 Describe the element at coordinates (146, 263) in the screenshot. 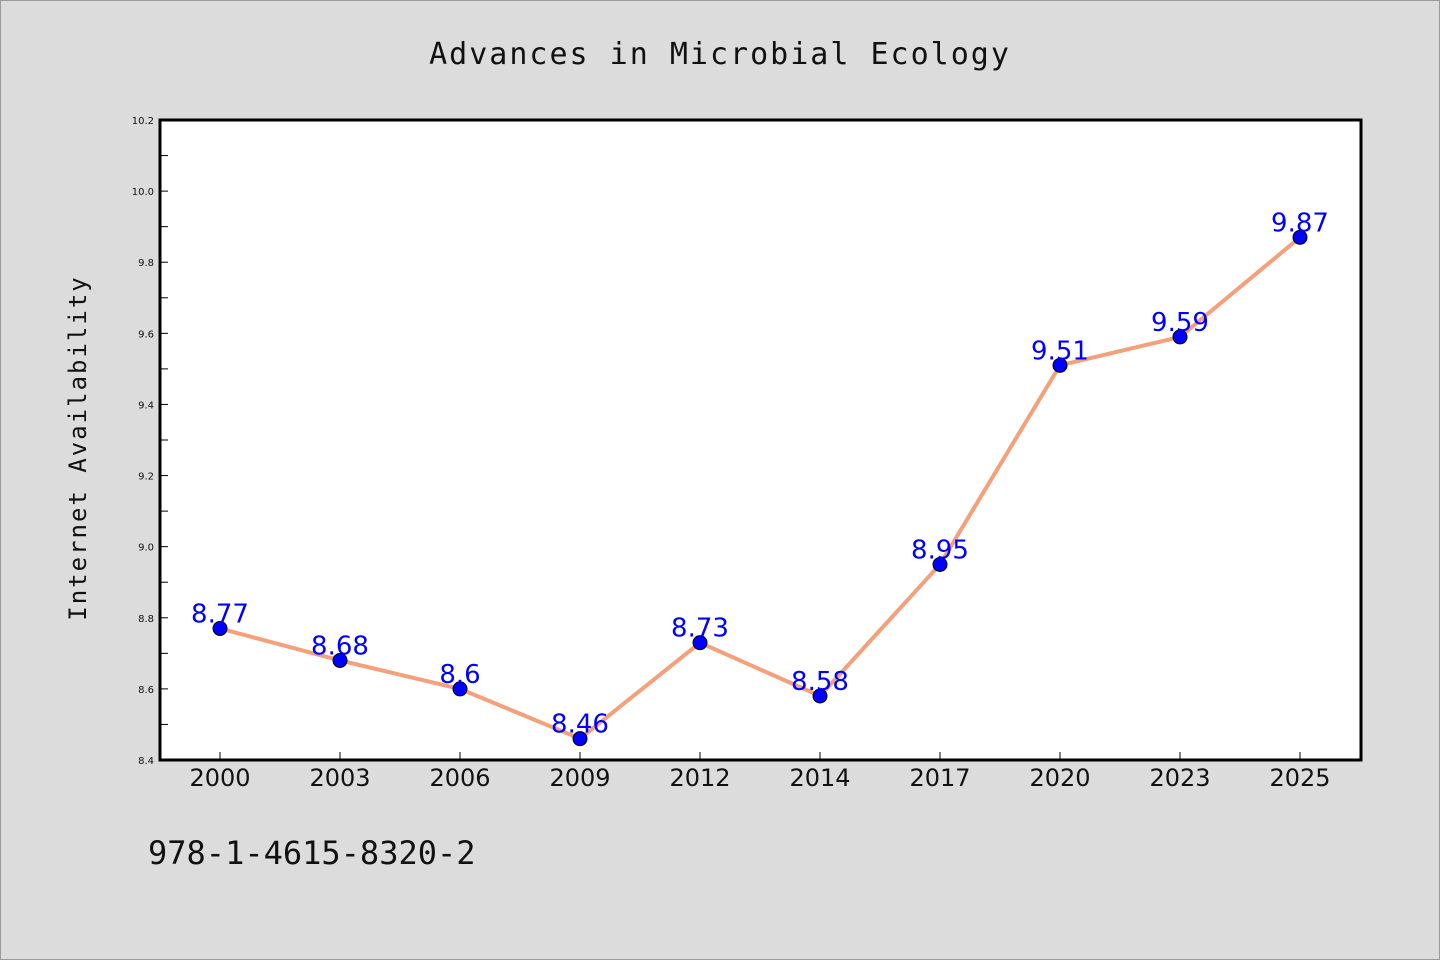

I see `y-tick-label: 9.8` at that location.